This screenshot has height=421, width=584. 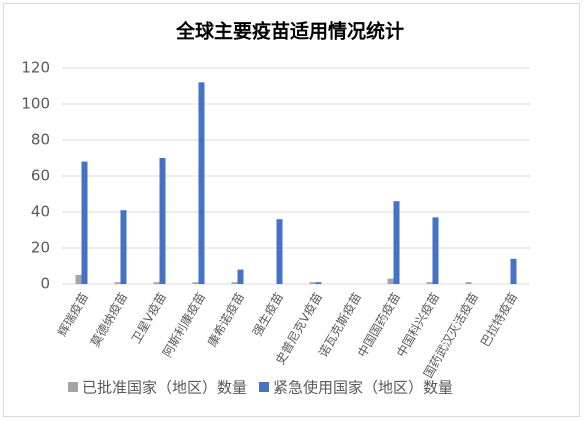 I want to click on legend-label: 紧急使用国家（地区）数量, so click(x=363, y=388).